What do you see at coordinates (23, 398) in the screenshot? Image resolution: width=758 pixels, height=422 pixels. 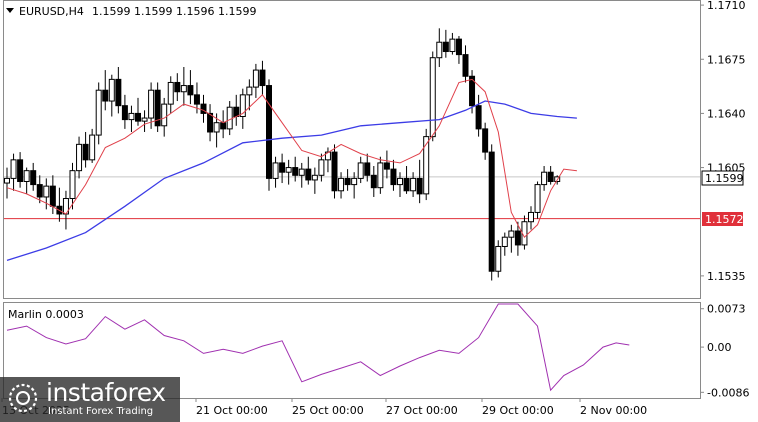 I see `instaforex-logo-icon` at bounding box center [23, 398].